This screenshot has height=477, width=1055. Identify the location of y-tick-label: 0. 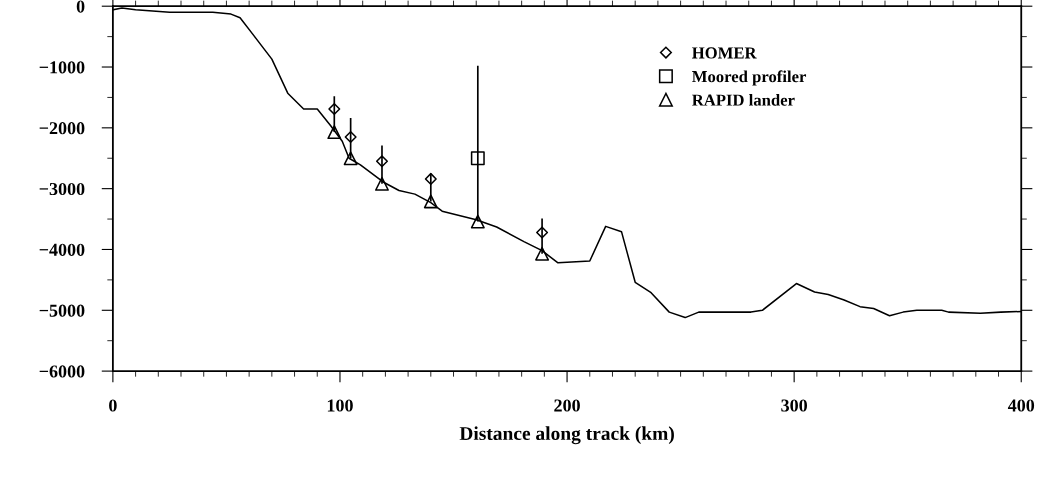
(80, 6).